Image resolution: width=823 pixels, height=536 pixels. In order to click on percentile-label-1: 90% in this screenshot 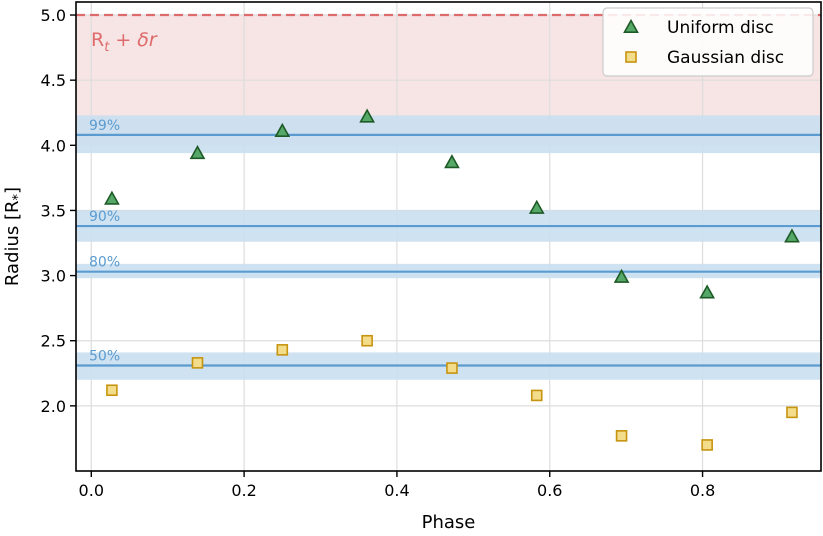, I will do `click(104, 217)`.